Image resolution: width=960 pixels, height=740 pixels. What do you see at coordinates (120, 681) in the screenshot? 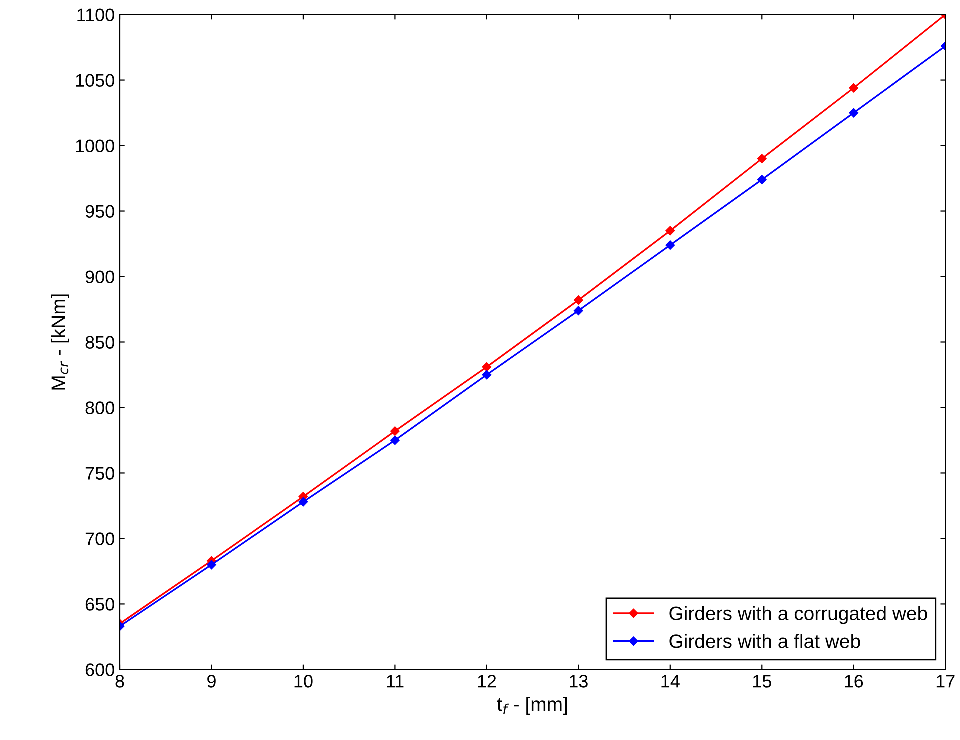
I see `x-tick-label: 8` at bounding box center [120, 681].